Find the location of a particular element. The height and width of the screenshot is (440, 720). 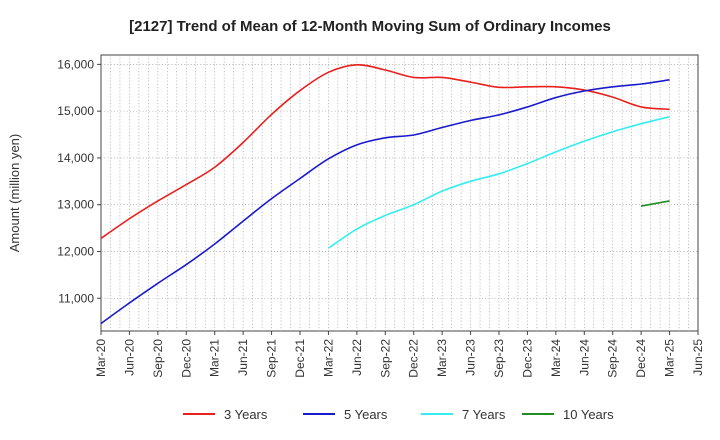

x-tick-label: Jun-21 is located at coordinates (243, 357).